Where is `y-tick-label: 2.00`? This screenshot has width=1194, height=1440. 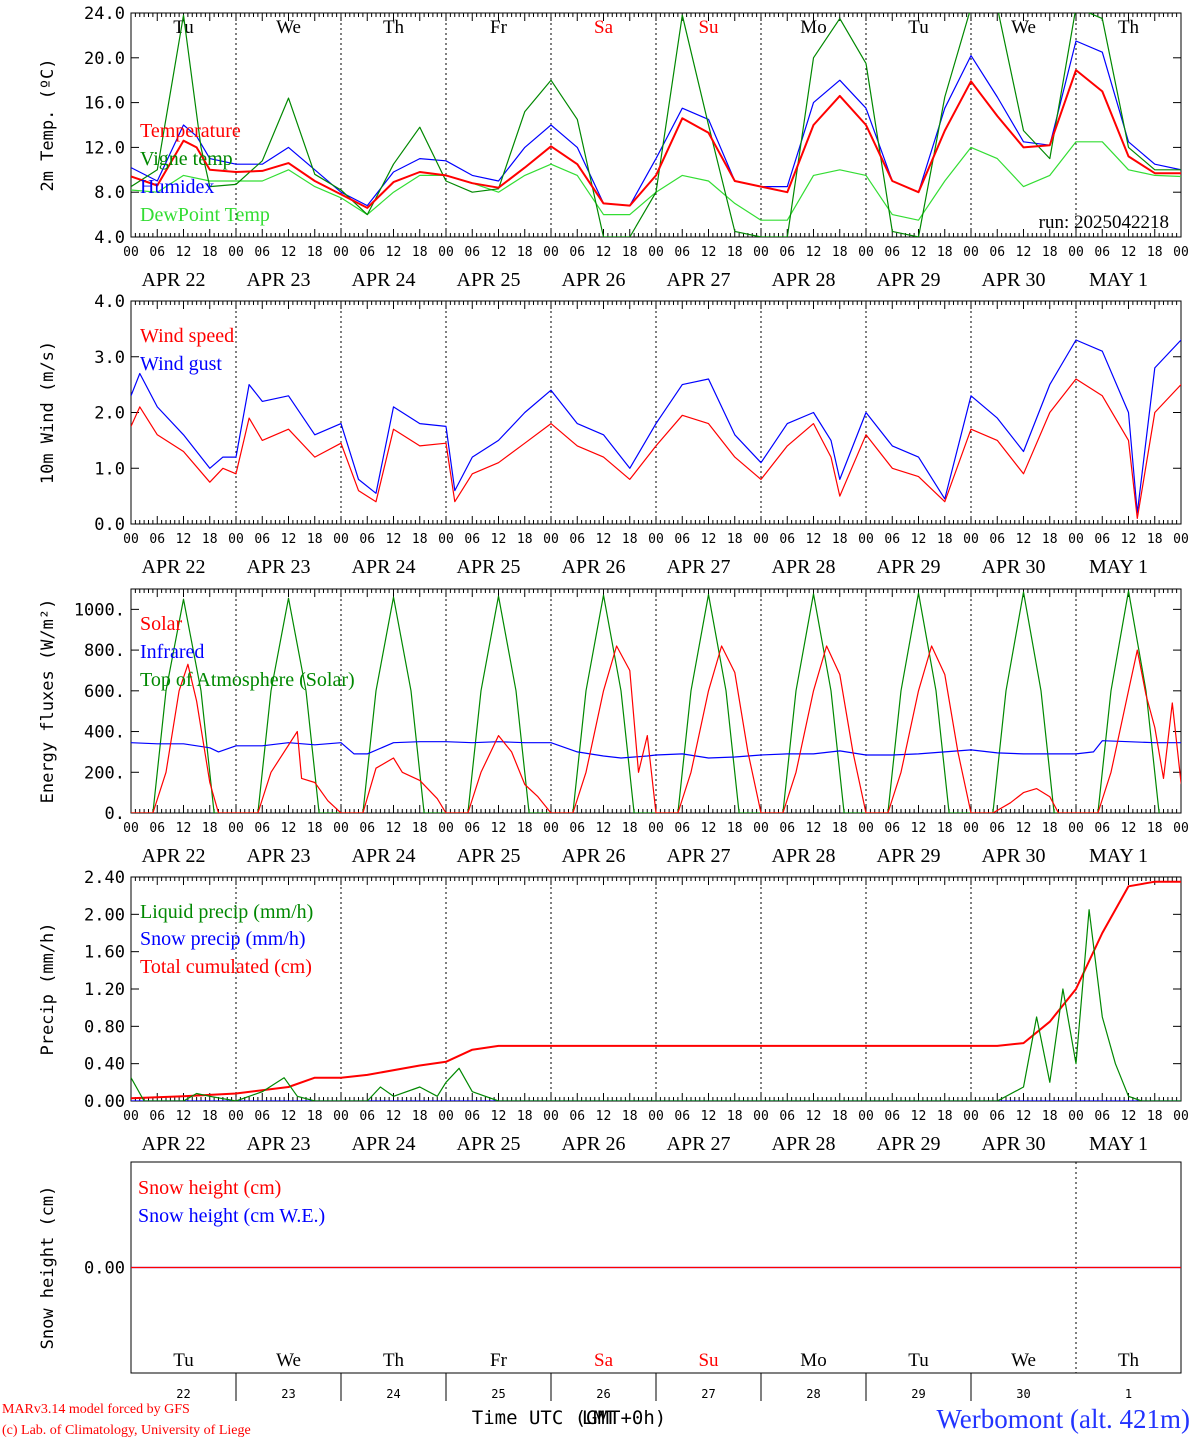
y-tick-label: 2.00 is located at coordinates (104, 915).